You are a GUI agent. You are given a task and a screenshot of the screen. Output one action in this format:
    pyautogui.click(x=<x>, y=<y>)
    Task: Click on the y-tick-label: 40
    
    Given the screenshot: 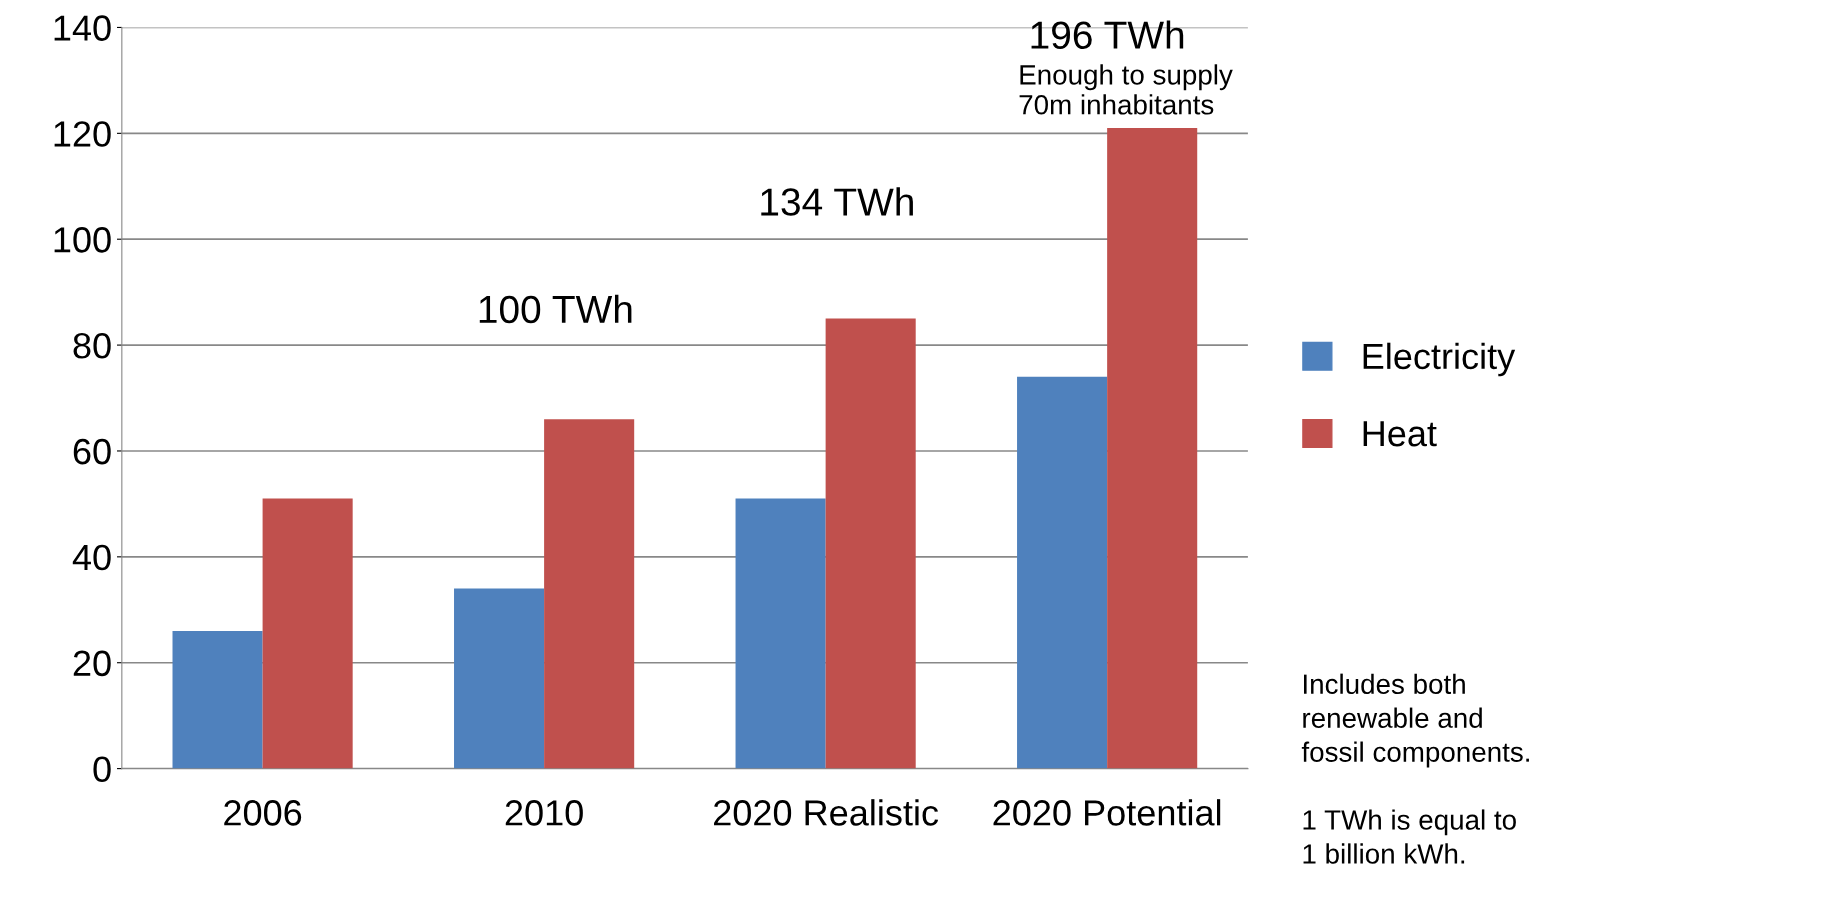 What is the action you would take?
    pyautogui.click(x=91, y=557)
    